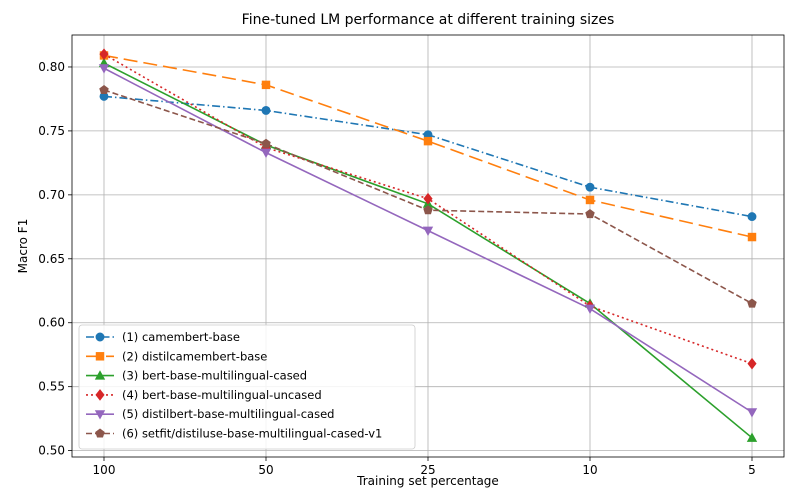  I want to click on legend-label-3: (3) bert-base-multilingual-cased, so click(214, 376).